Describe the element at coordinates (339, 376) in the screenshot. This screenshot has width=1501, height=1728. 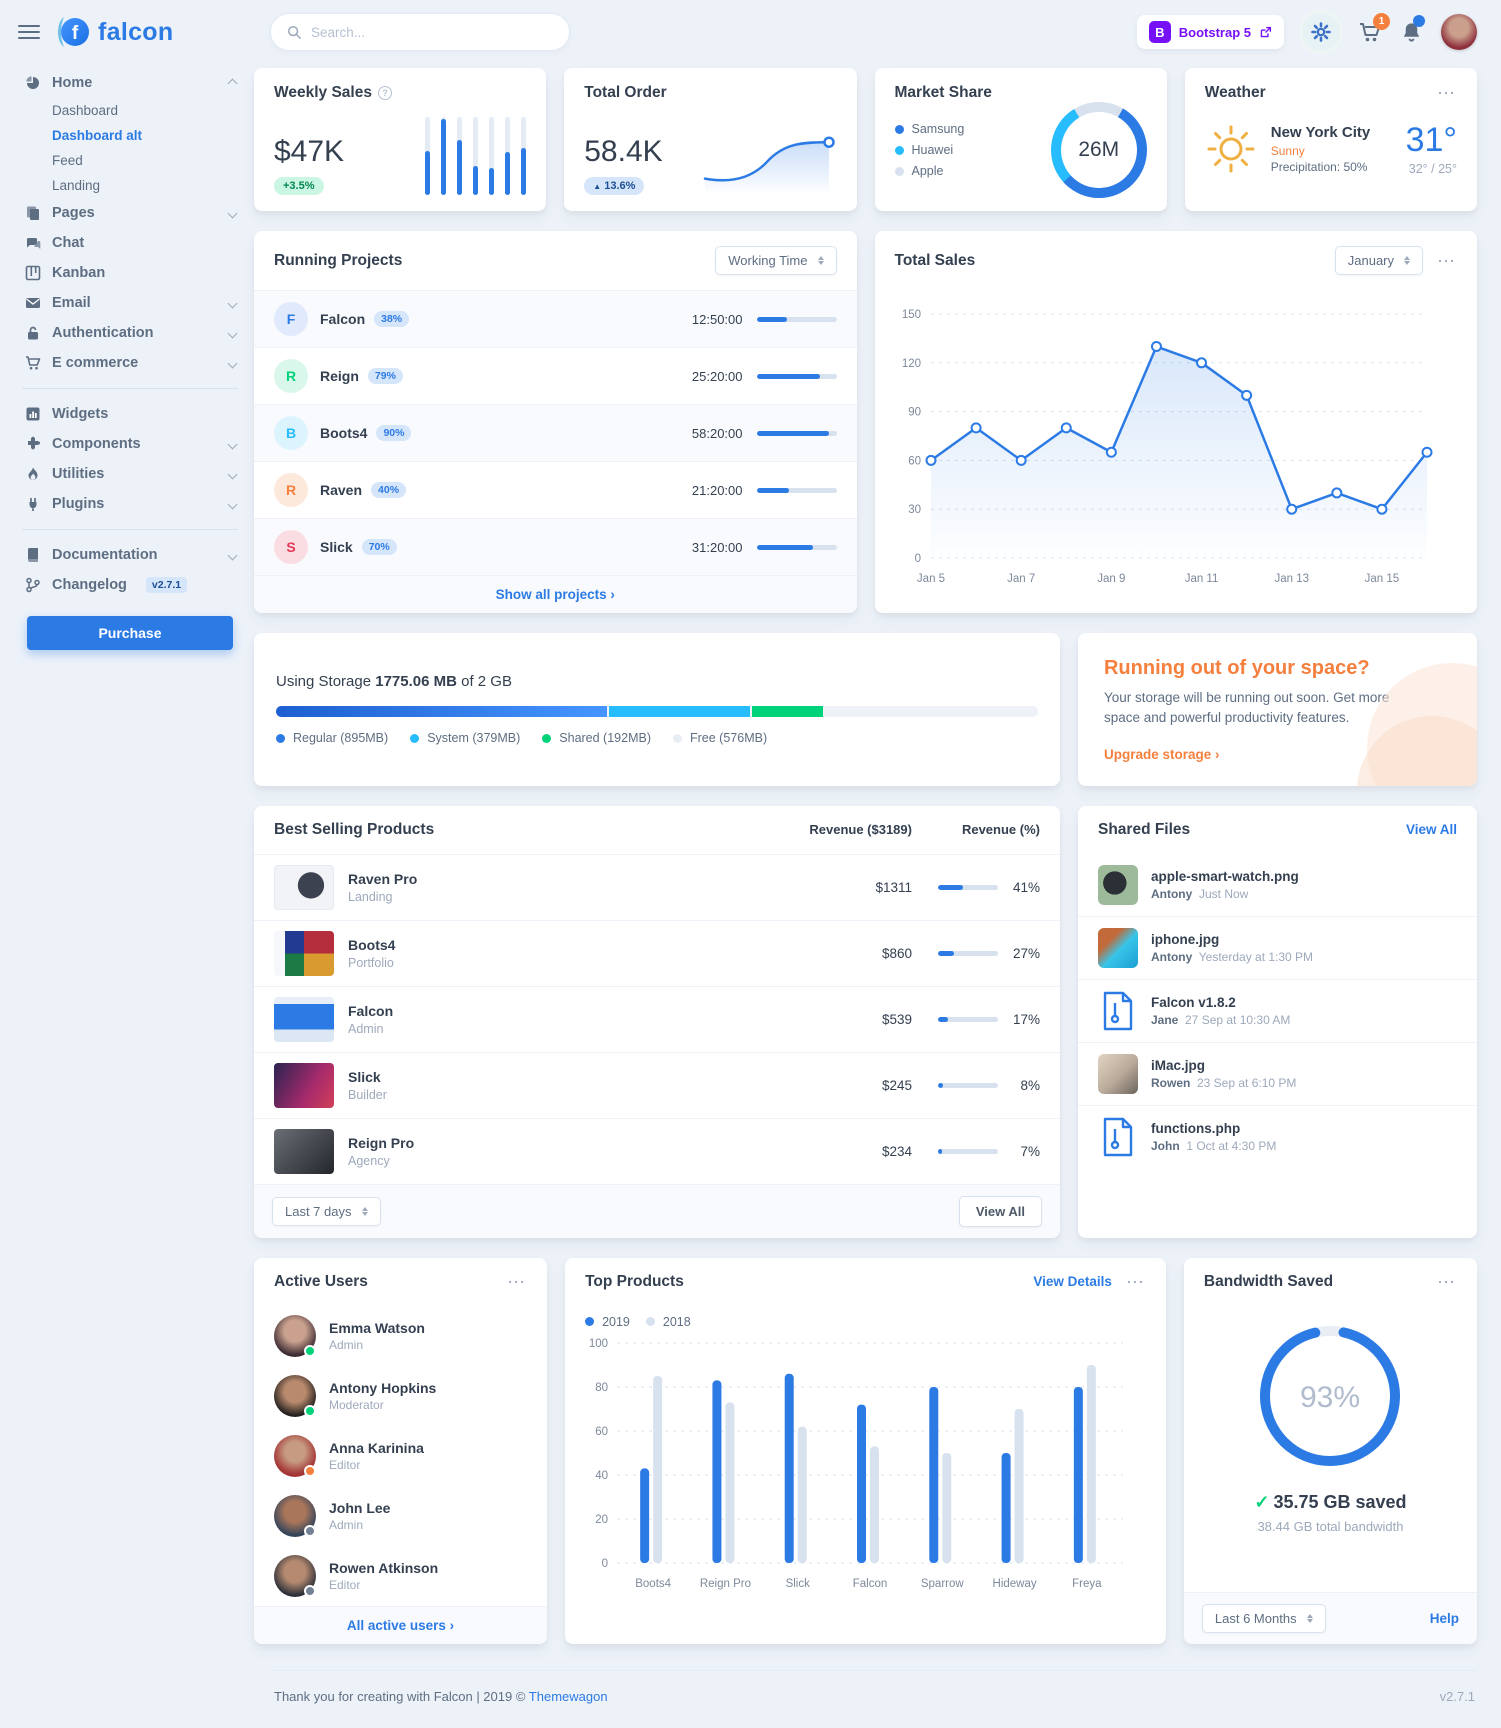
I see `project-name: Reign` at that location.